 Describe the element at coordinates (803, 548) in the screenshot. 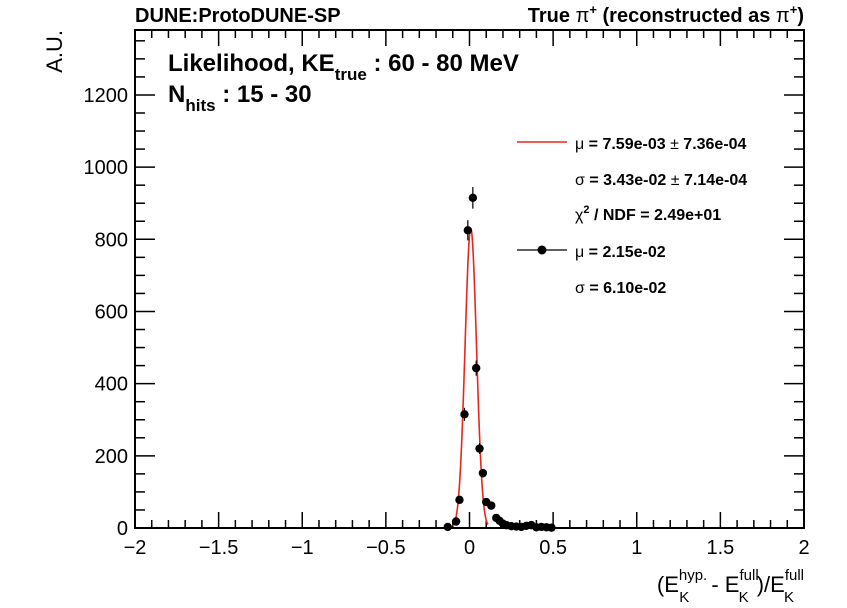

I see `x-tick-label: 2` at that location.